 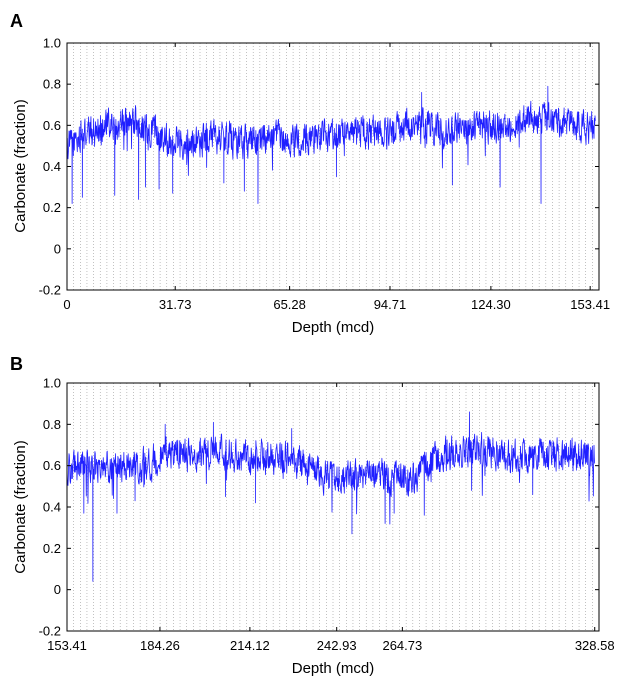 I want to click on panel-label: B, so click(x=16, y=364).